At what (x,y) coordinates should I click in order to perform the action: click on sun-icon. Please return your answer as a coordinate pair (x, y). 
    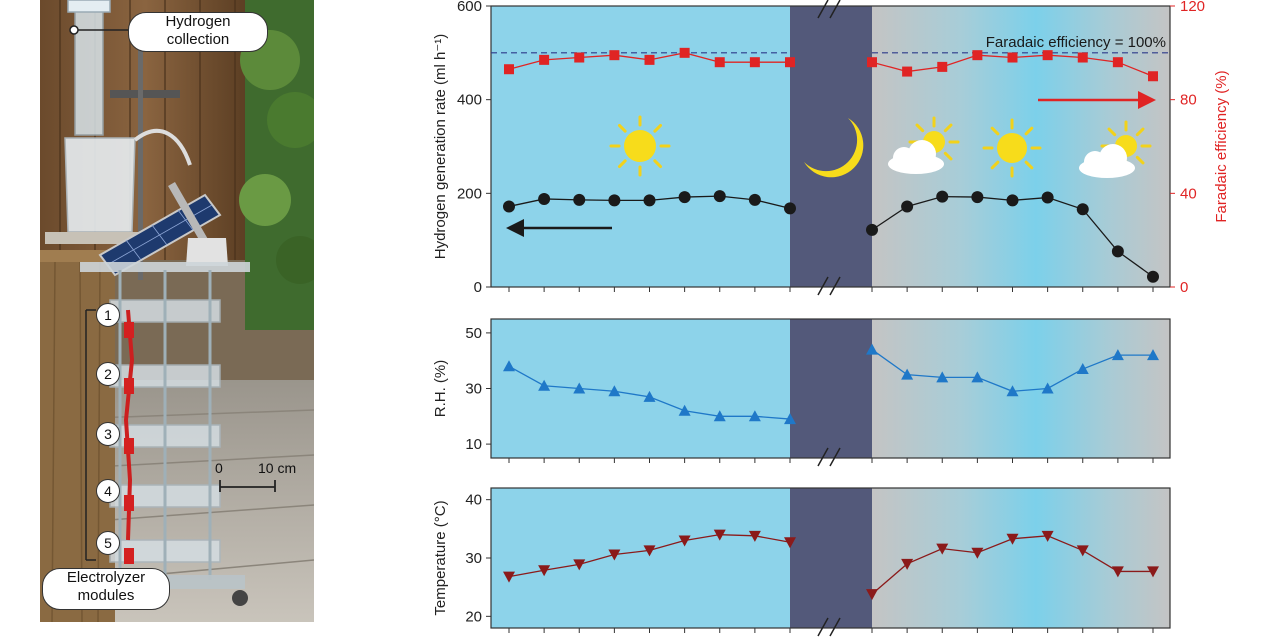
    Looking at the image, I should click on (640, 146).